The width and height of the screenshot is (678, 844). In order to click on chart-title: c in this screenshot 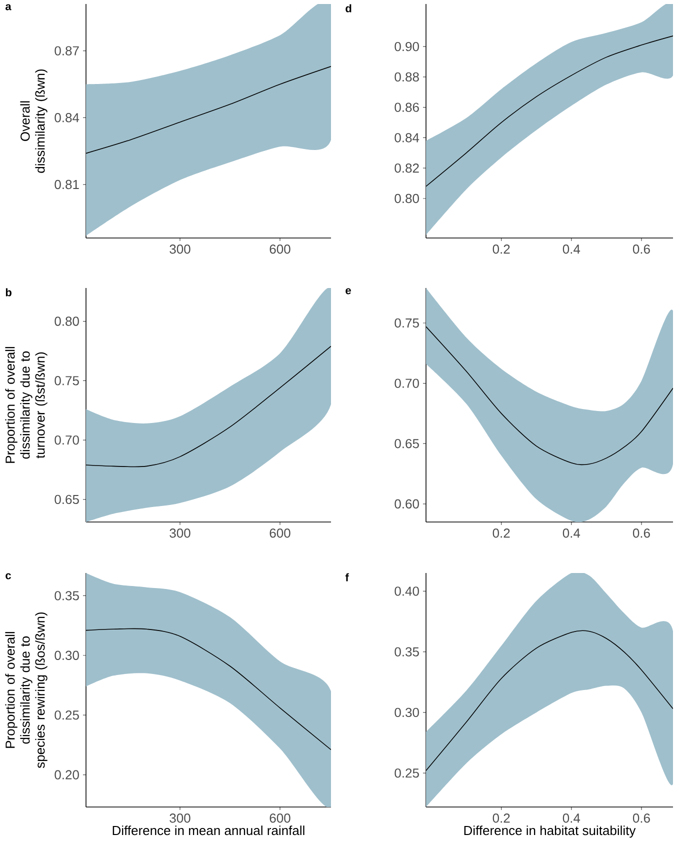, I will do `click(8, 576)`.